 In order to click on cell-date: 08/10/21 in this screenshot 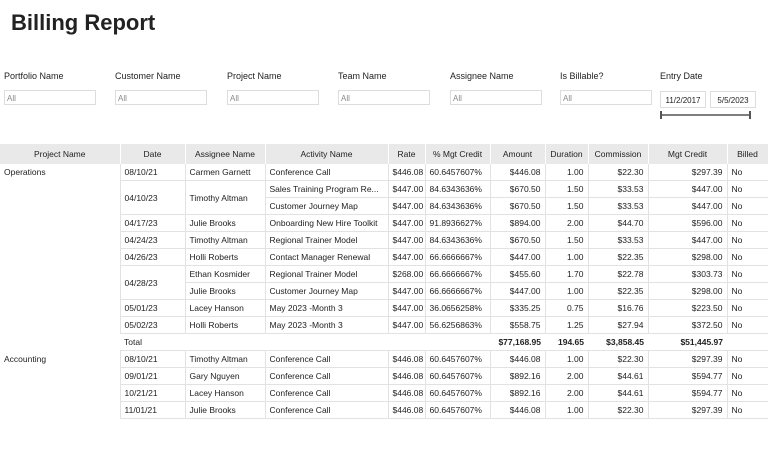, I will do `click(152, 359)`.